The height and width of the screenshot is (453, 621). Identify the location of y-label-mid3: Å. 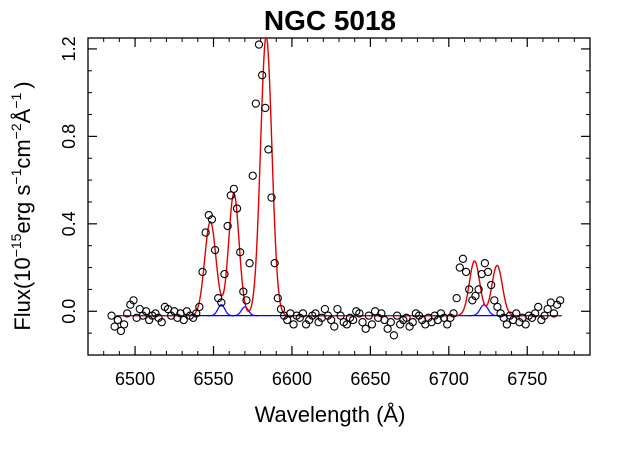
(22, 115).